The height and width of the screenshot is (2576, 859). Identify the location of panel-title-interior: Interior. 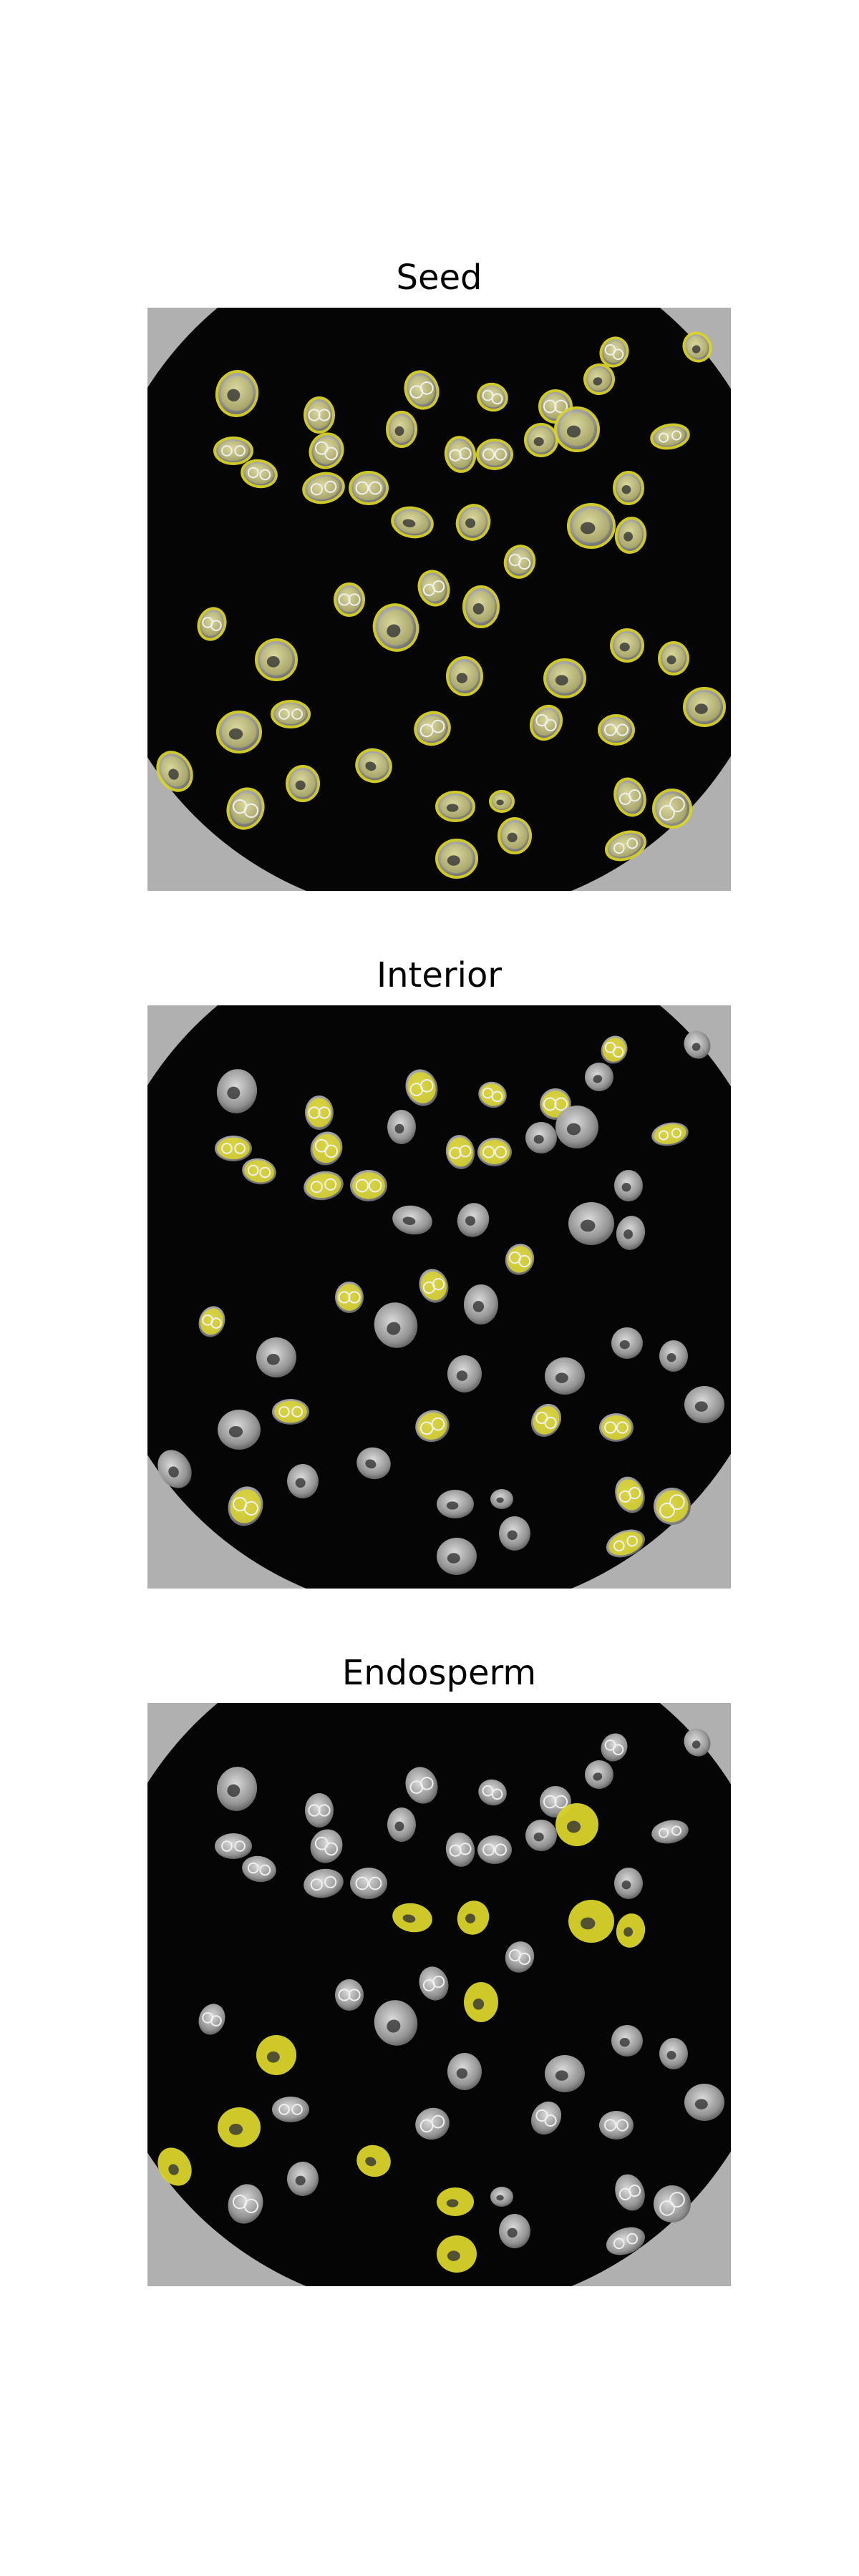
(439, 975).